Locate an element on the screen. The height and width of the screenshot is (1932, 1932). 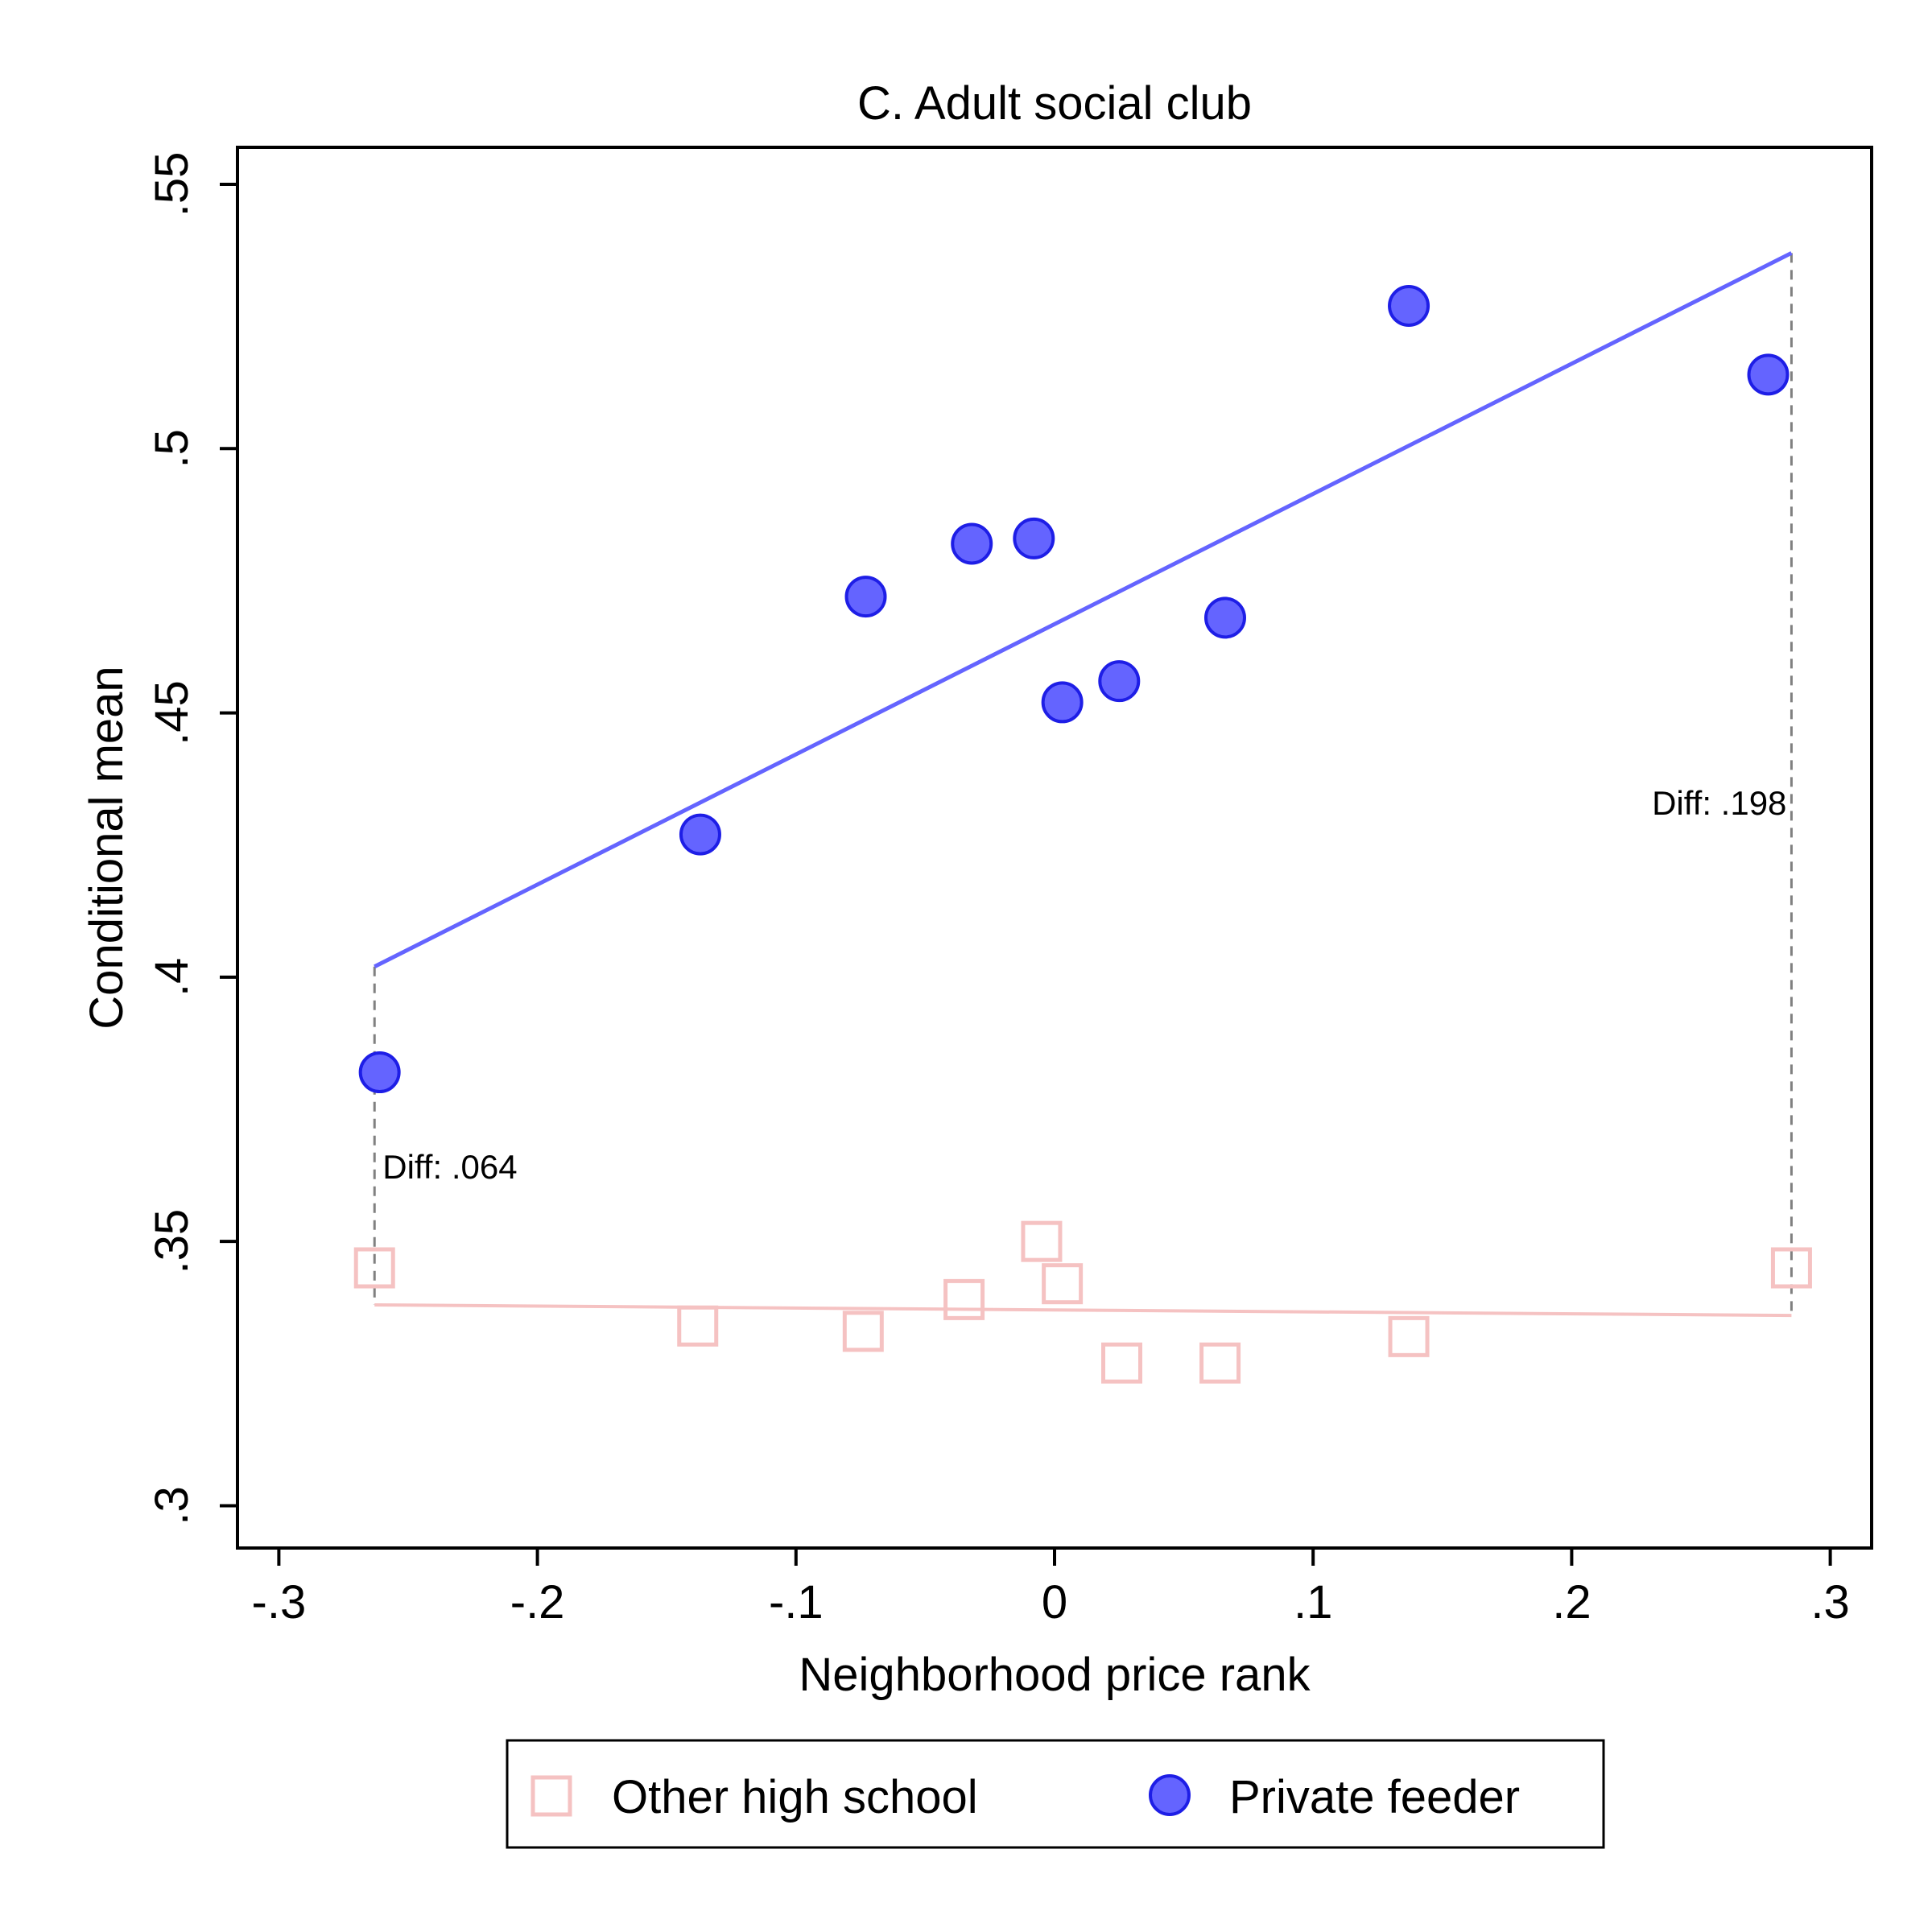
legend-marker-other-high-school is located at coordinates (551, 1796).